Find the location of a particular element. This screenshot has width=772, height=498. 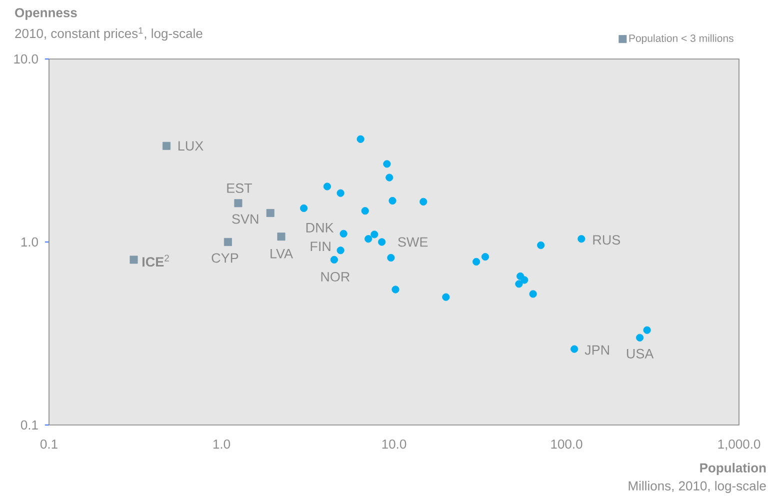

text: Millions, 2010, log-scale is located at coordinates (697, 487).